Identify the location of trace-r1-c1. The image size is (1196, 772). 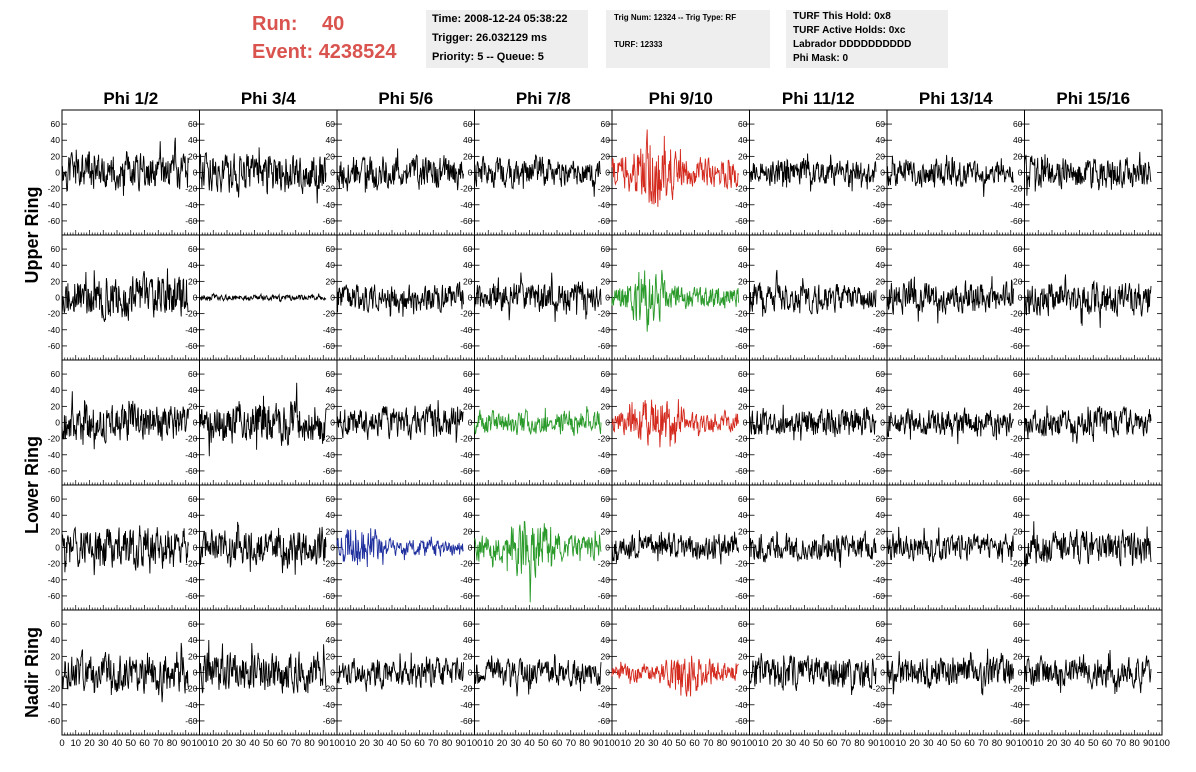
(125, 166).